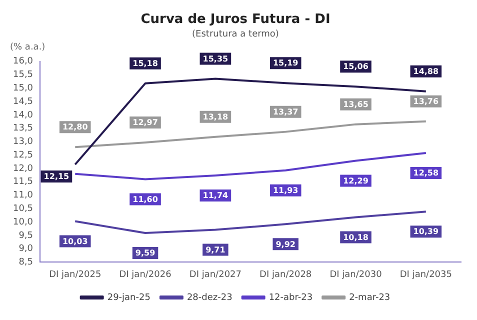  I want to click on y-tick-label: 15,0, so click(23, 89).